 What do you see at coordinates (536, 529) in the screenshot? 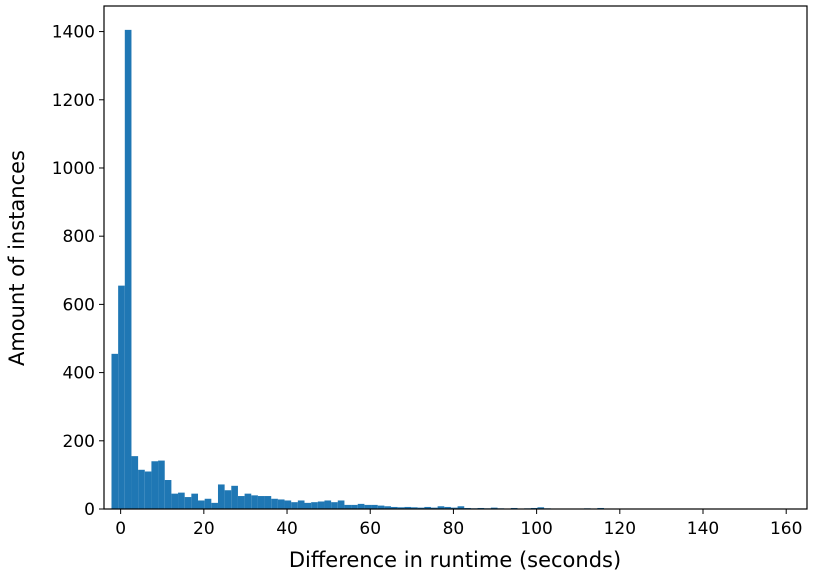
I see `x-tick-label: 100` at bounding box center [536, 529].